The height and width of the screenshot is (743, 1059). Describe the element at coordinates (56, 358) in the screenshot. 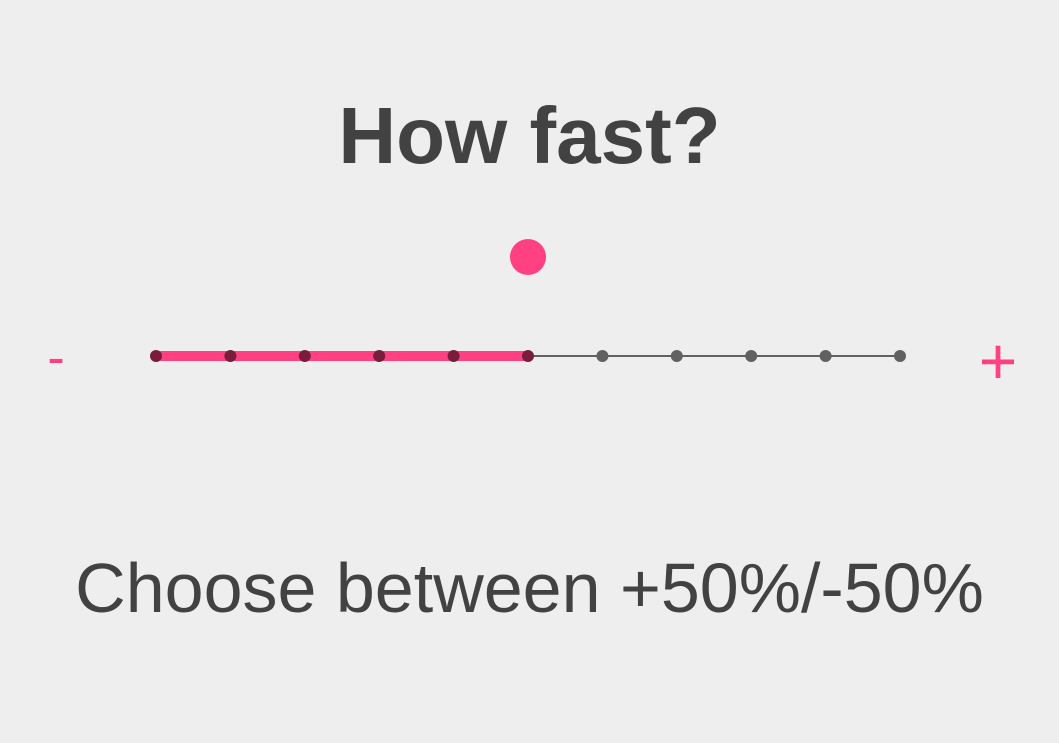

I see `decrease-button: -` at that location.